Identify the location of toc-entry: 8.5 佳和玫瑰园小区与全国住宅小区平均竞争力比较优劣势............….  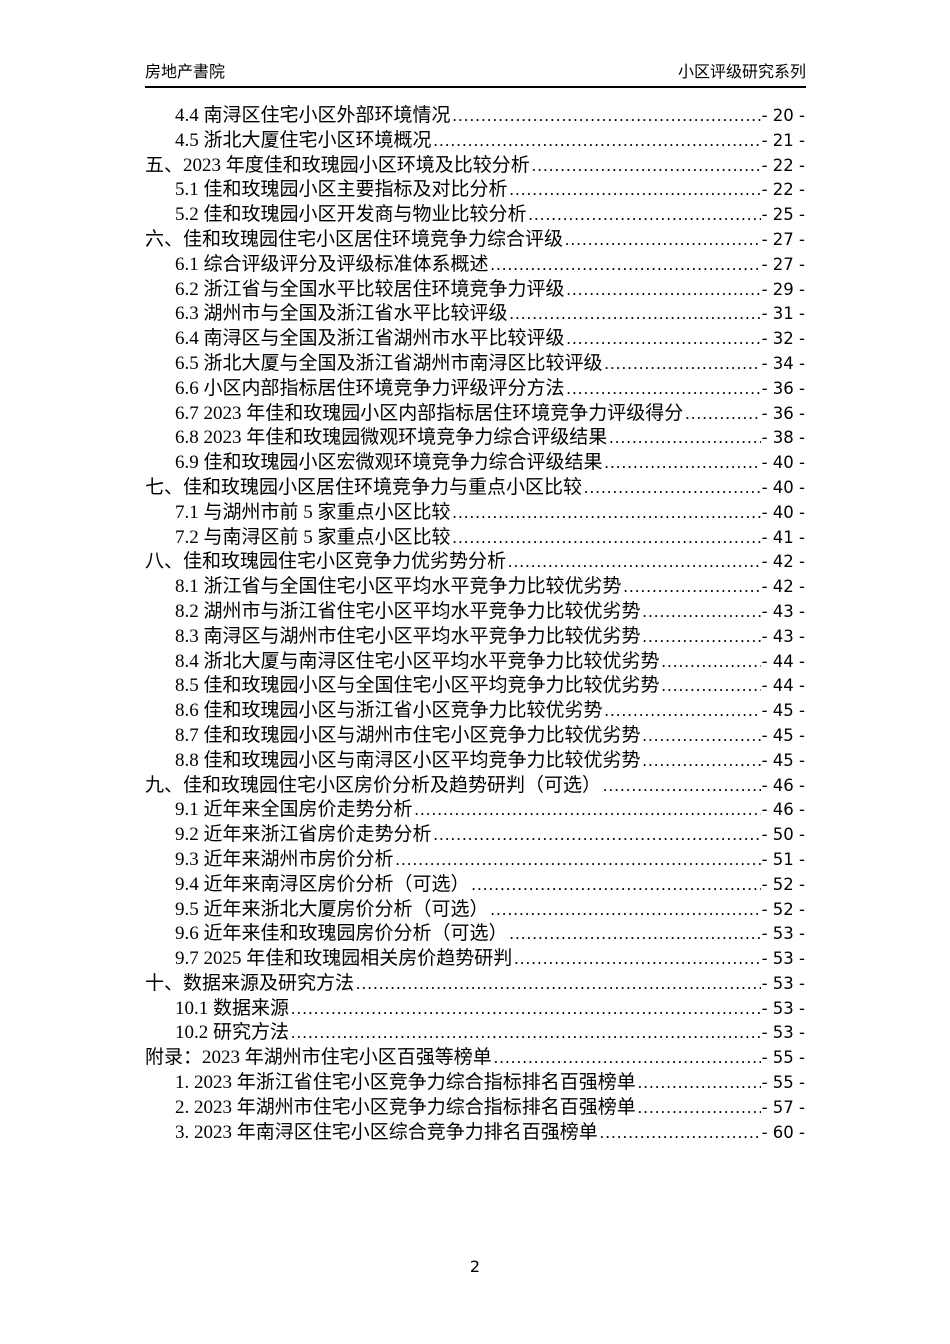
(475, 682).